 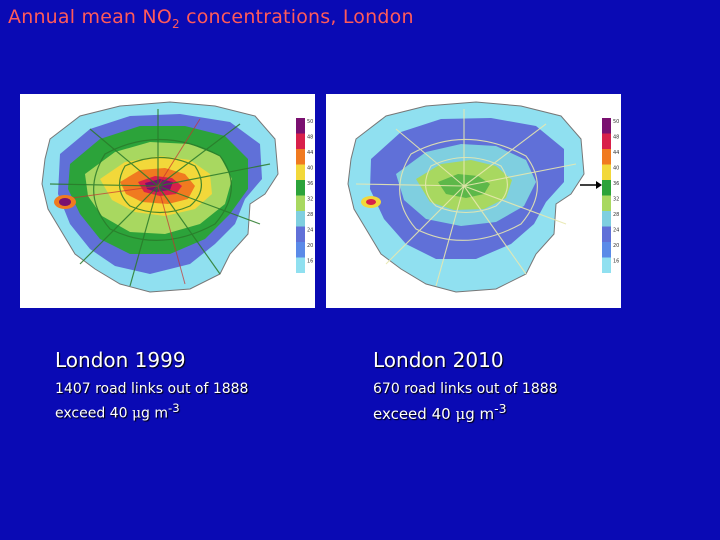 I want to click on exceedance-count: 670 road links out of 1888, so click(x=465, y=389).